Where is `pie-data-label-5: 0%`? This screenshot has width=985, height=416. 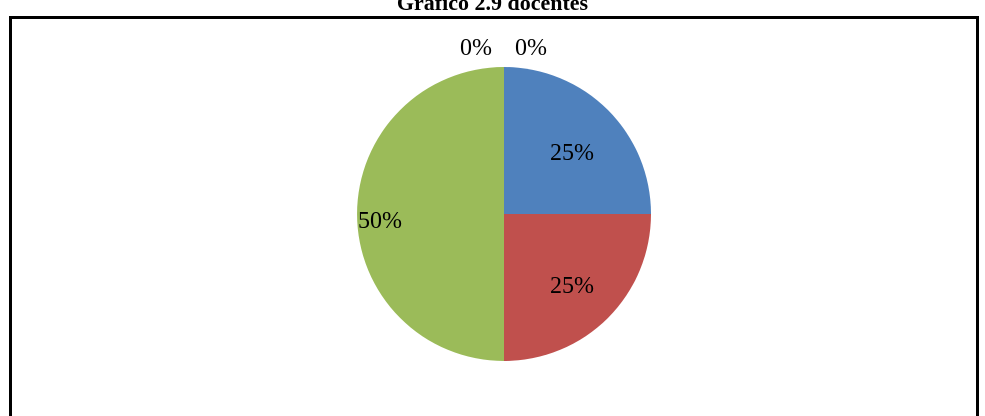
pie-data-label-5: 0% is located at coordinates (531, 48).